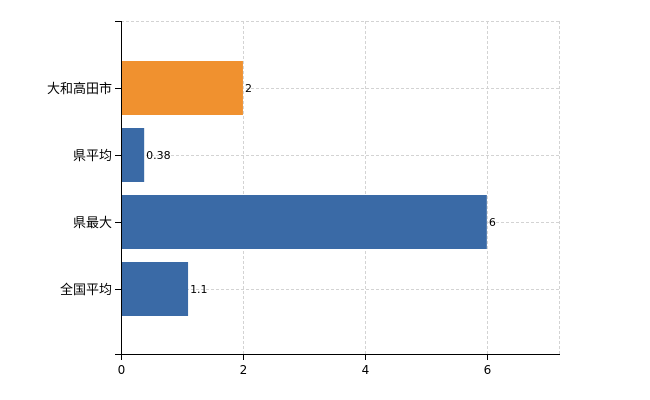  What do you see at coordinates (366, 370) in the screenshot?
I see `x-tick-label: 4` at bounding box center [366, 370].